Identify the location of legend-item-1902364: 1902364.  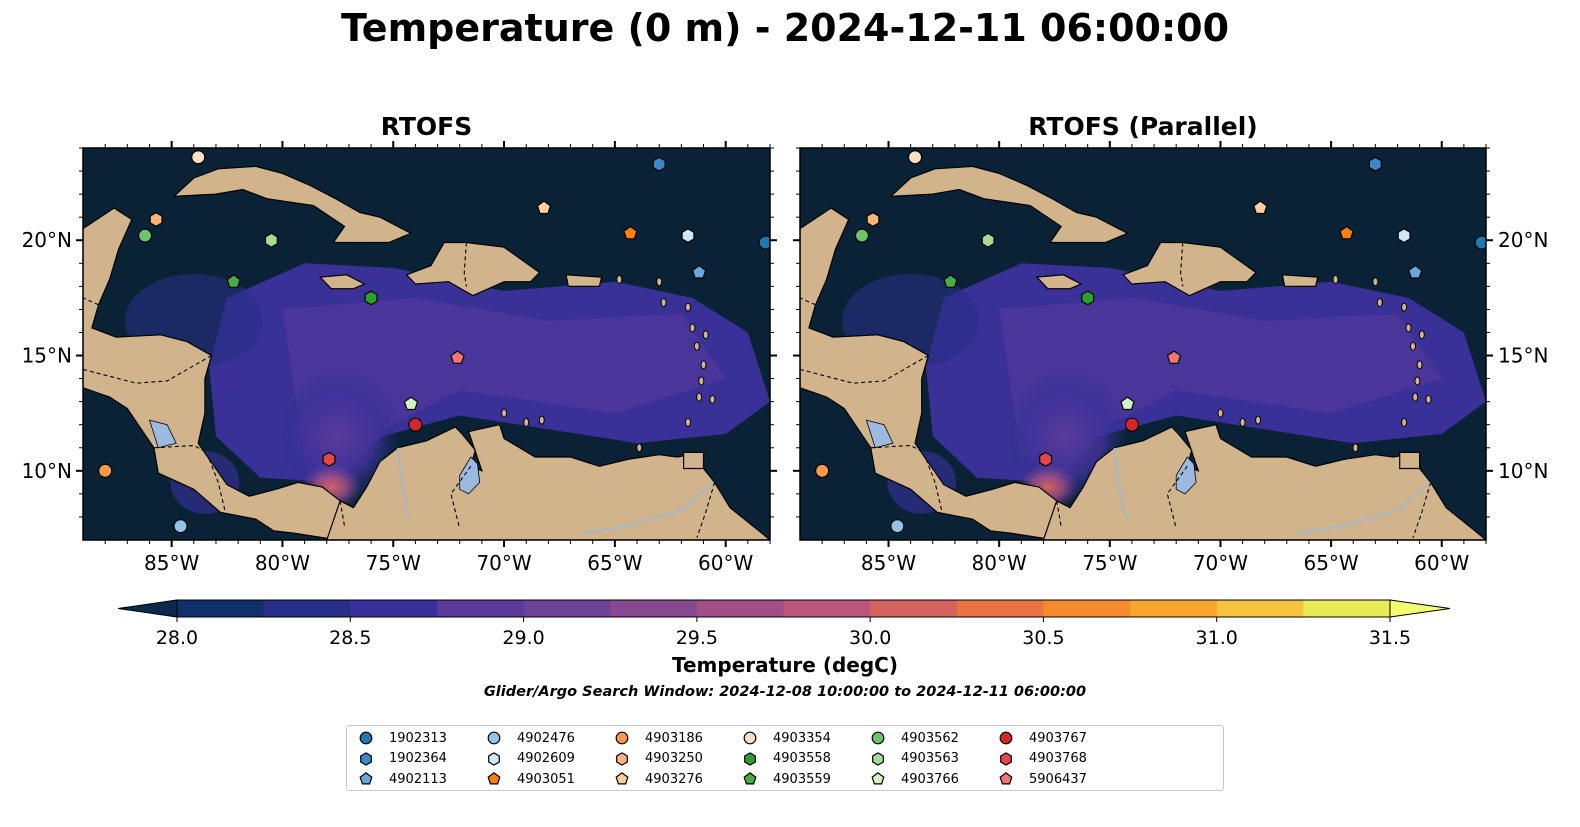
(402, 759).